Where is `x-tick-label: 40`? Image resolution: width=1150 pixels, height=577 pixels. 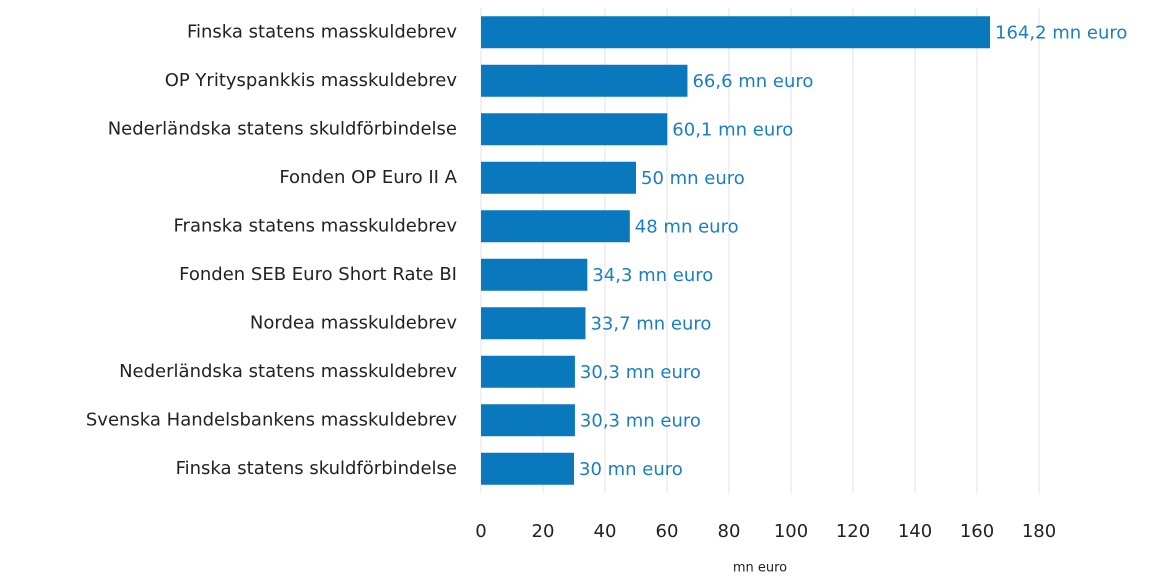 x-tick-label: 40 is located at coordinates (605, 531).